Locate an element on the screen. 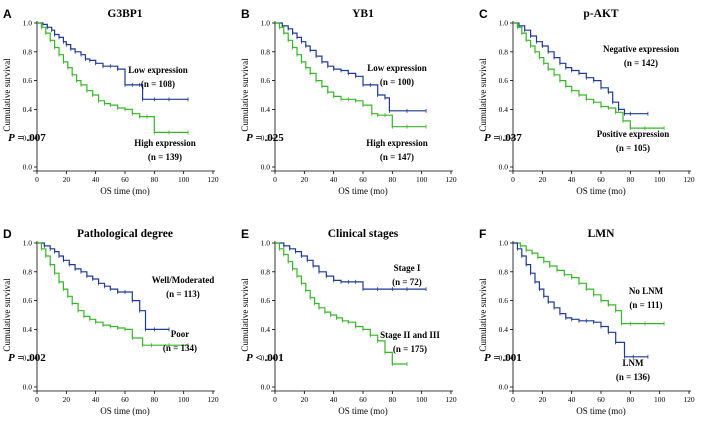 This screenshot has height=426, width=709. series-label: (n = 142) is located at coordinates (641, 63).